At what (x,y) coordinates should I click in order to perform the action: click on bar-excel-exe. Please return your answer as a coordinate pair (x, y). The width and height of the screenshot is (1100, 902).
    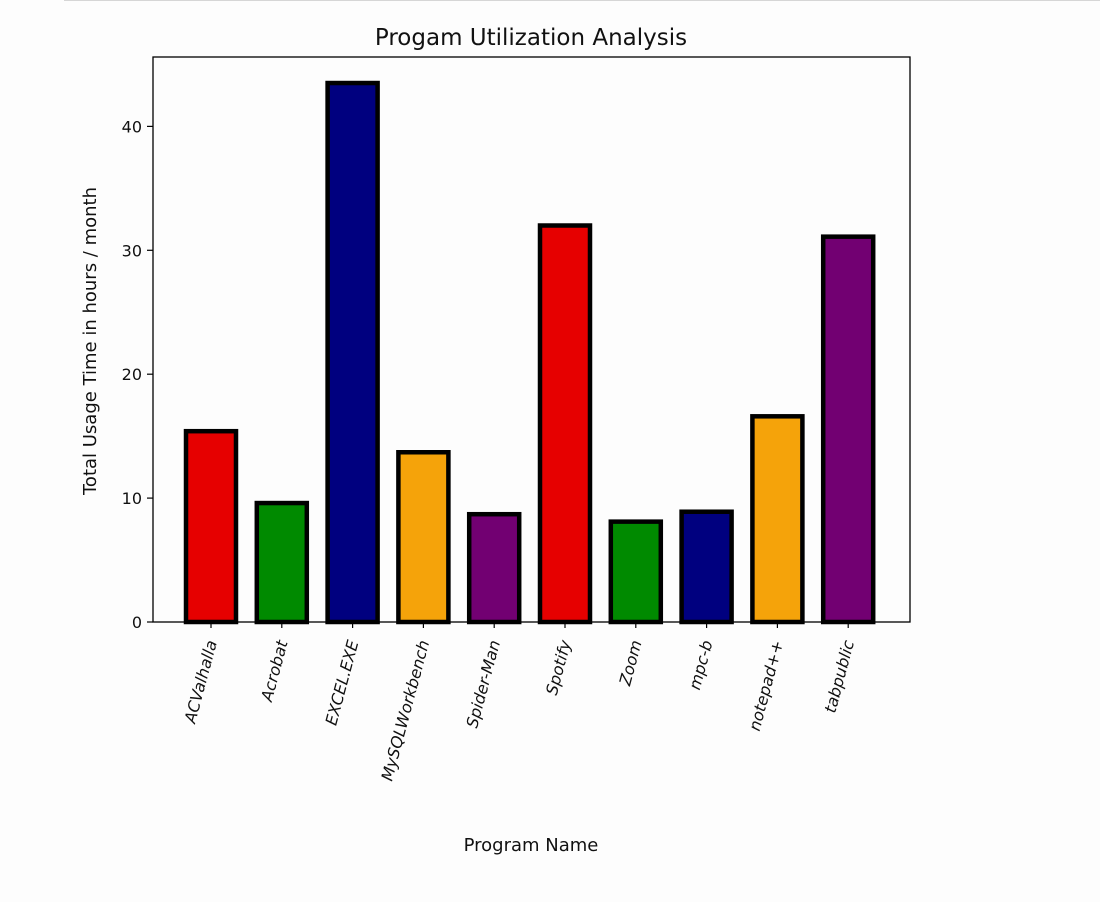
    Looking at the image, I should click on (352, 352).